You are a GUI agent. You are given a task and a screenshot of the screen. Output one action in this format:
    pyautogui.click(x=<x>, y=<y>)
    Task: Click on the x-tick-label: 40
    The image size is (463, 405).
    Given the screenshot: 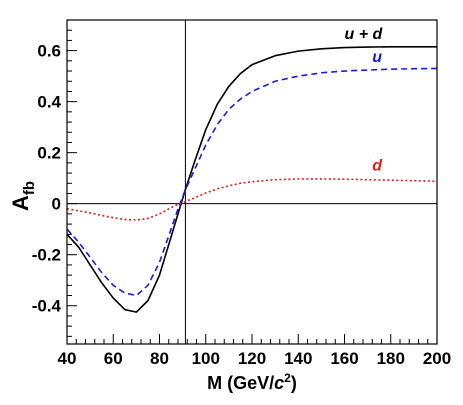 What is the action you would take?
    pyautogui.click(x=67, y=358)
    